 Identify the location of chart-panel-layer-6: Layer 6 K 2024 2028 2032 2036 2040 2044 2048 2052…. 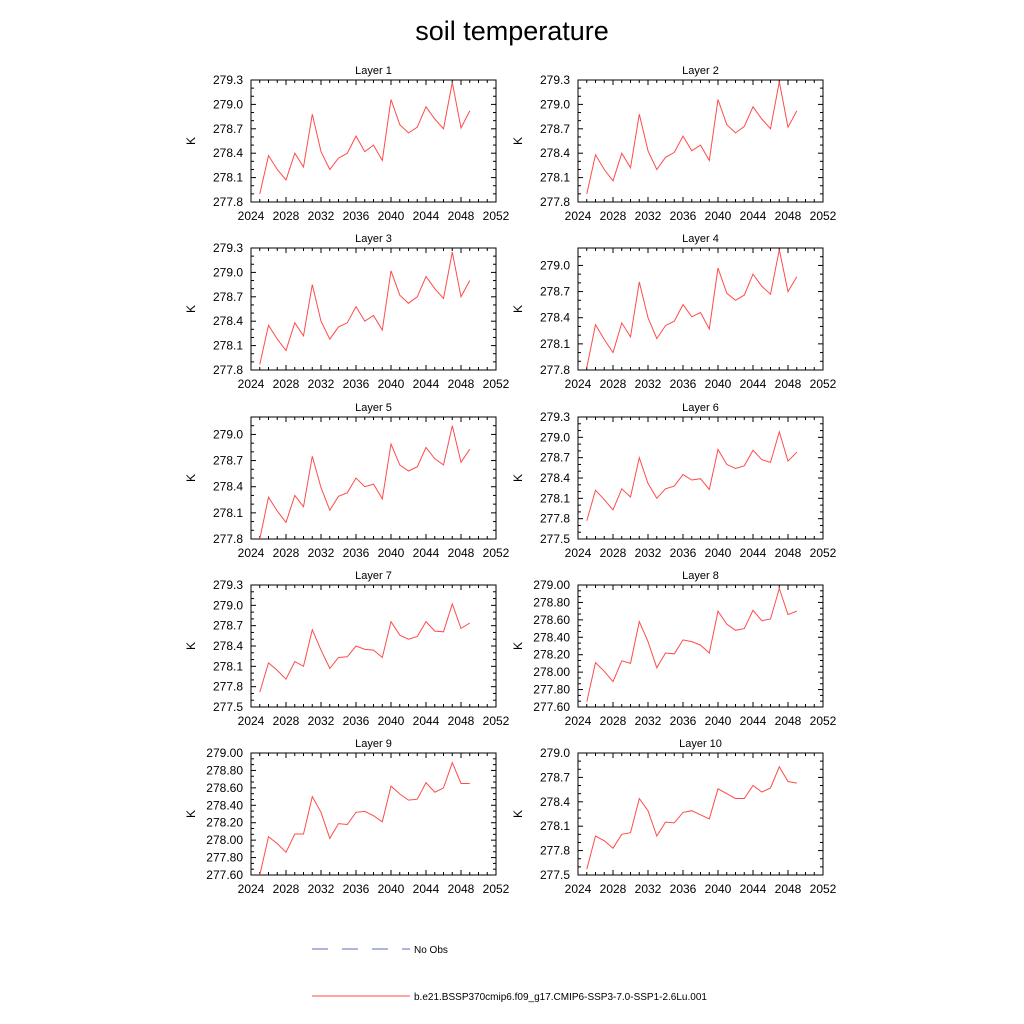
(674, 481).